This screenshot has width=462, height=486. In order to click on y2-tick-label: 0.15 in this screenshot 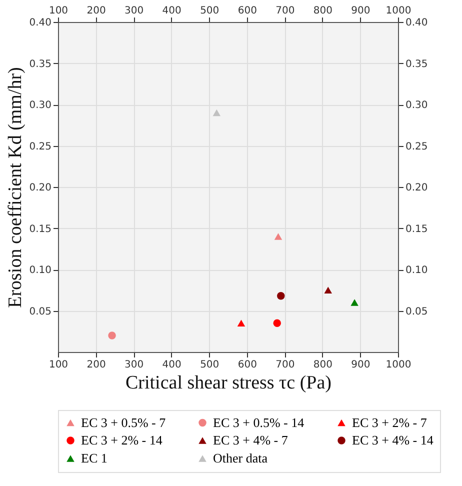, I will do `click(417, 229)`.